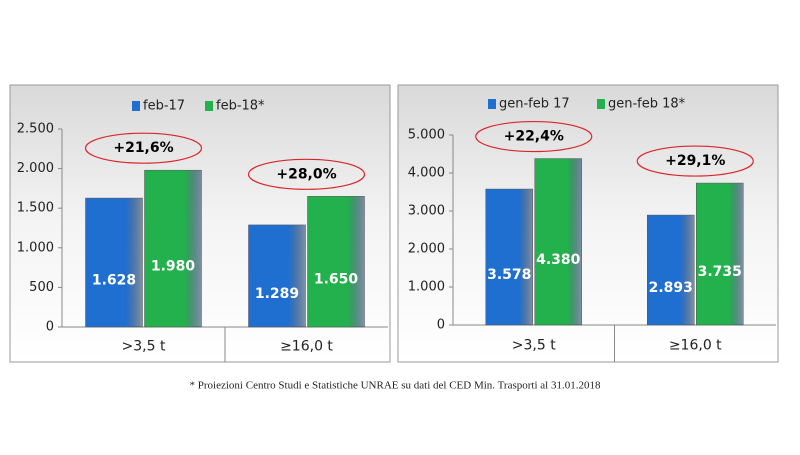  Describe the element at coordinates (534, 104) in the screenshot. I see `legend-label: gen-feb 17` at that location.